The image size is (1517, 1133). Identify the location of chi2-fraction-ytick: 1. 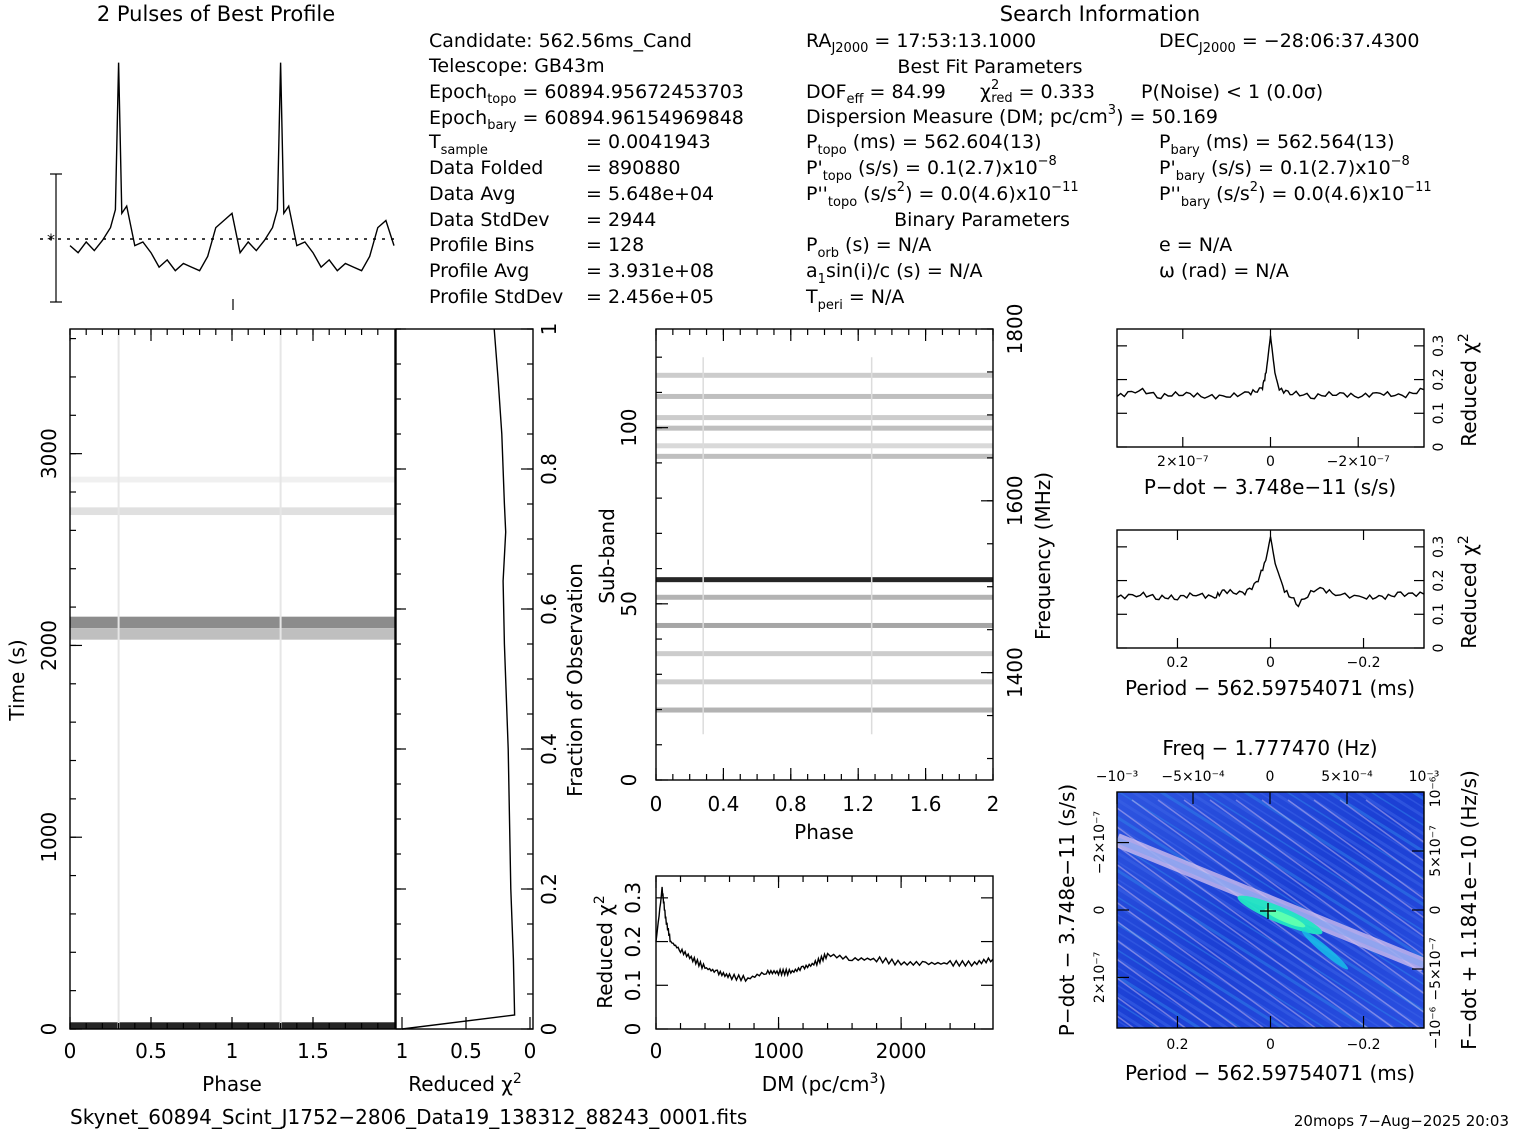
(549, 329).